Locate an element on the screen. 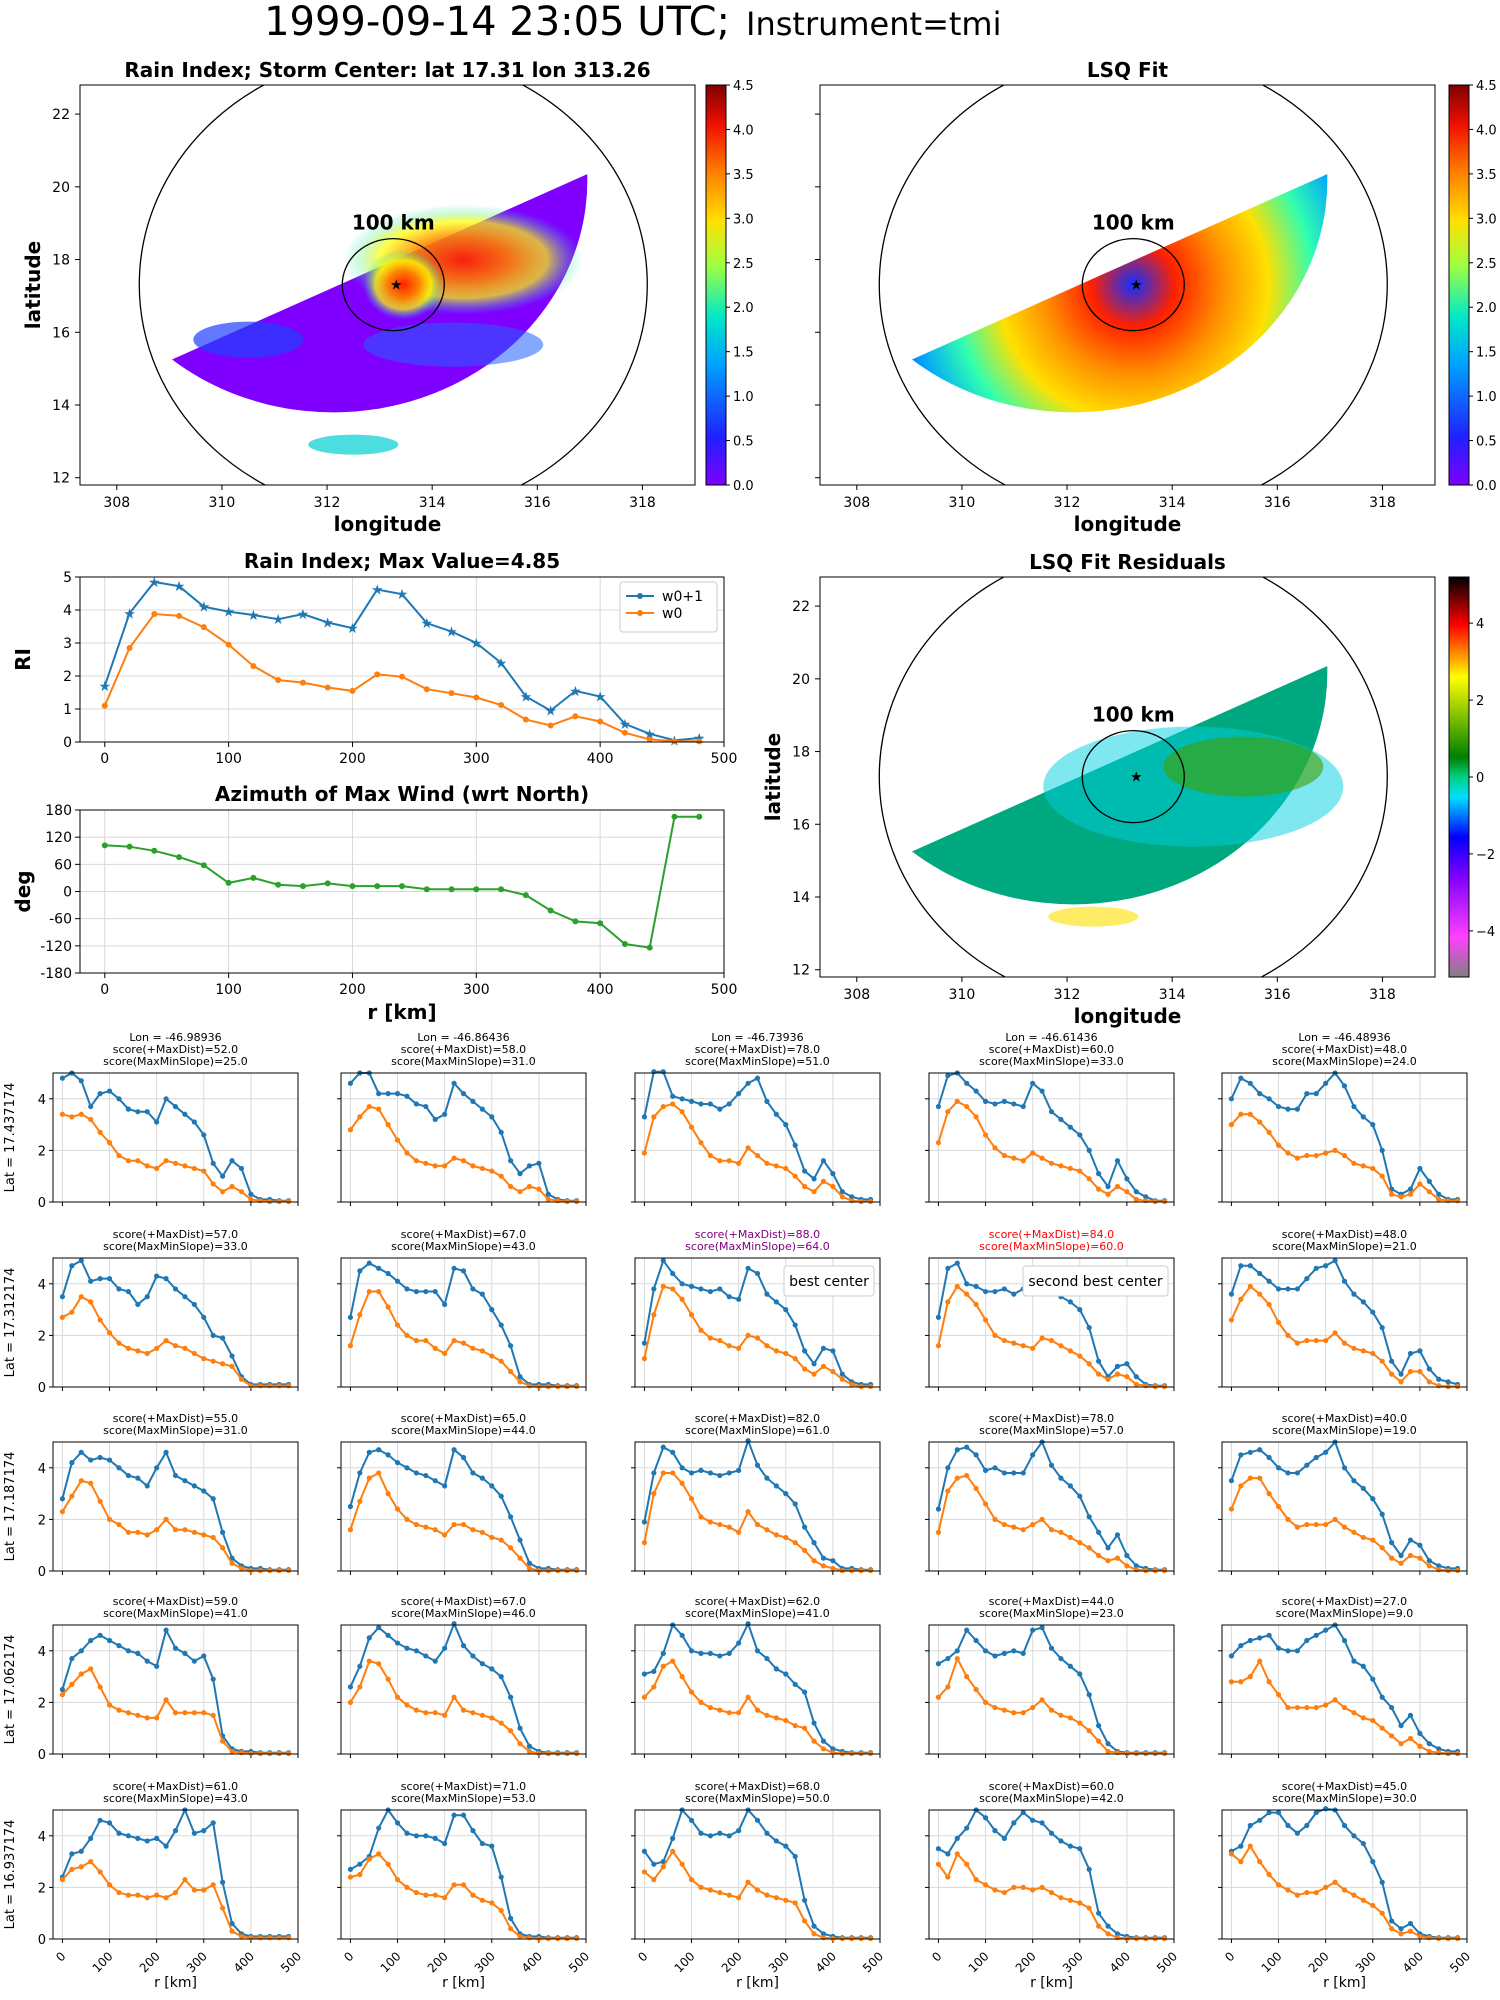 Image resolution: width=1500 pixels, height=2000 pixels. row-lat-label: Lat = 16.937174 is located at coordinates (10, 1875).